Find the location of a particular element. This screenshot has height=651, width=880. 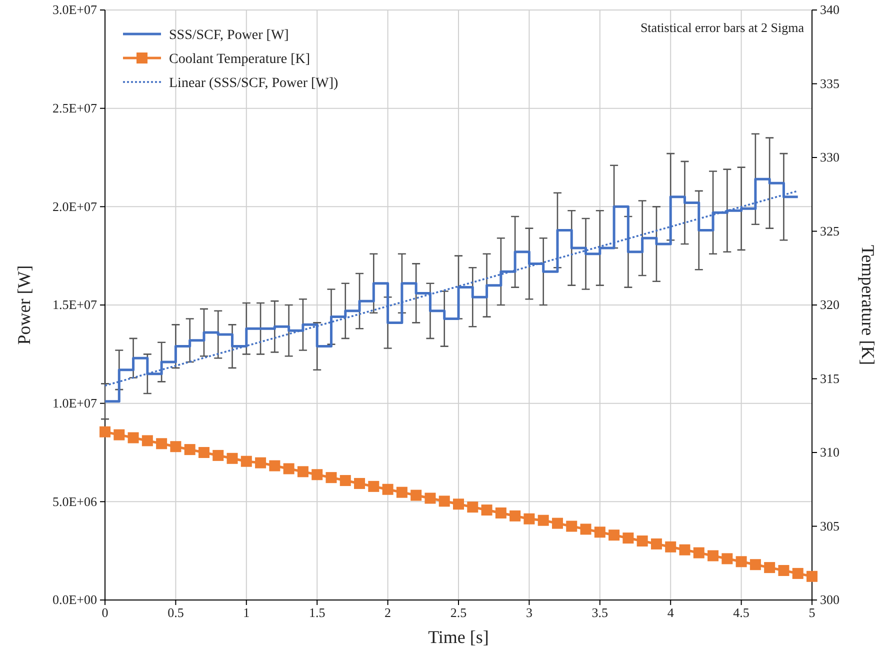

y2-tick-label: 310 is located at coordinates (830, 452).